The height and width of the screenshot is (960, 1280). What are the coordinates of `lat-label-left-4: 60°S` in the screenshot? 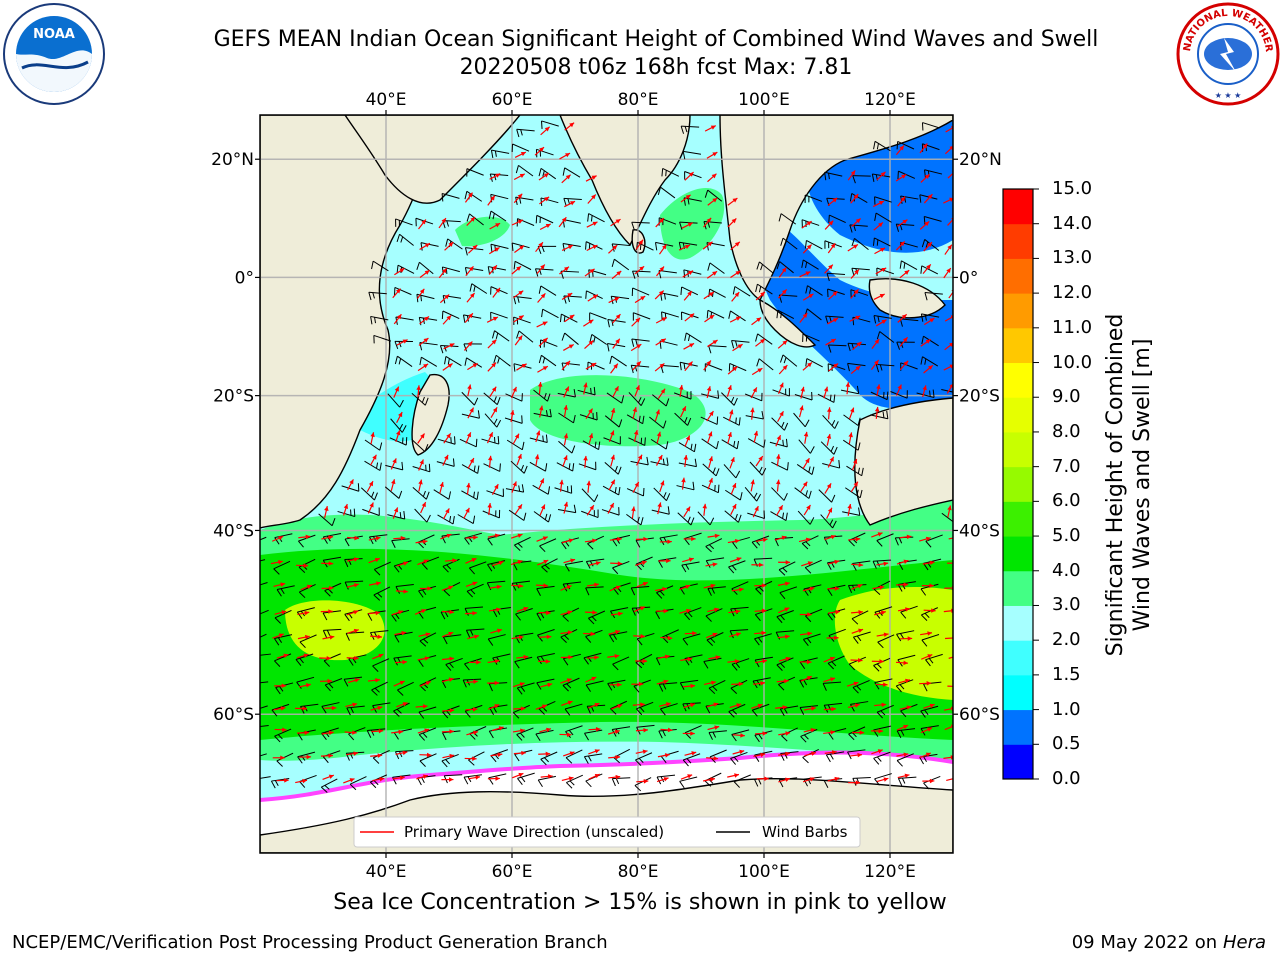 It's located at (233, 715).